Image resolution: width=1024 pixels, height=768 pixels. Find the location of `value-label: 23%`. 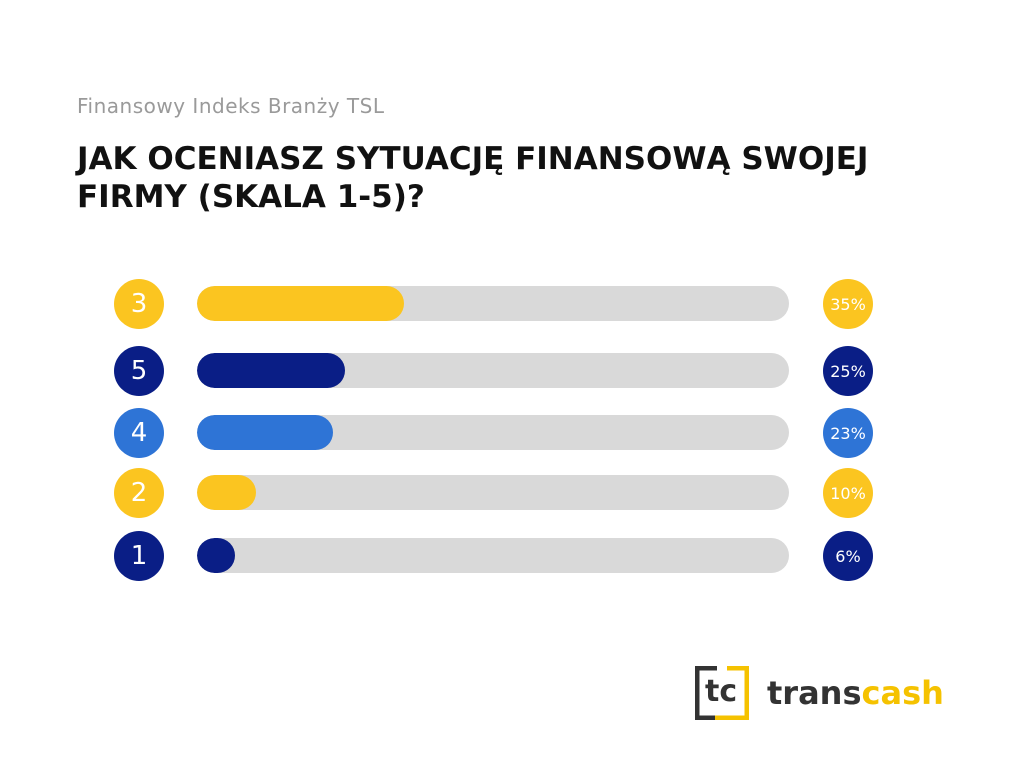

value-label: 23% is located at coordinates (848, 433).